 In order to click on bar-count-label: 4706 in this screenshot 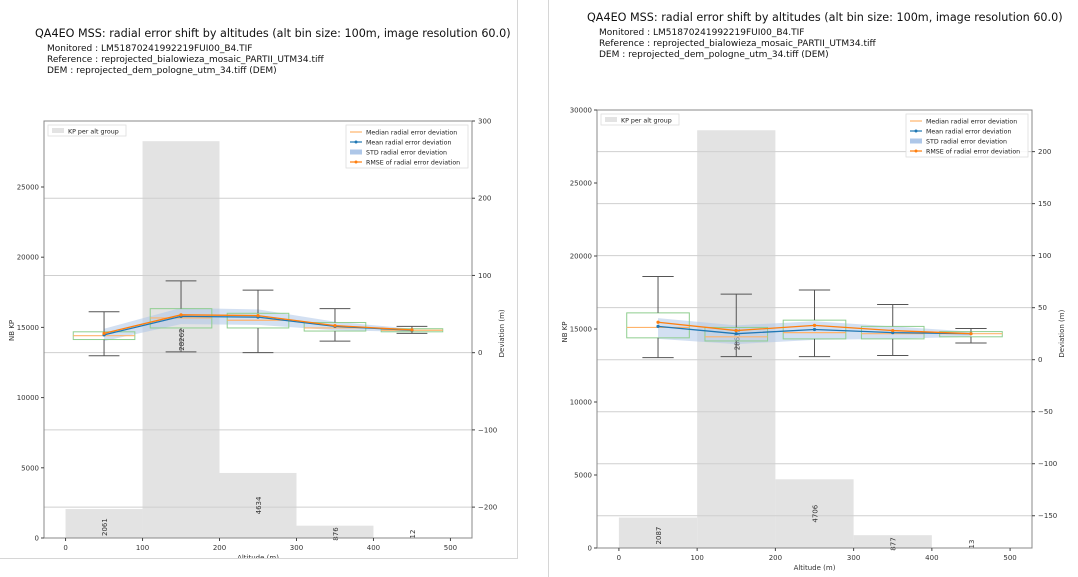, I will do `click(816, 513)`.